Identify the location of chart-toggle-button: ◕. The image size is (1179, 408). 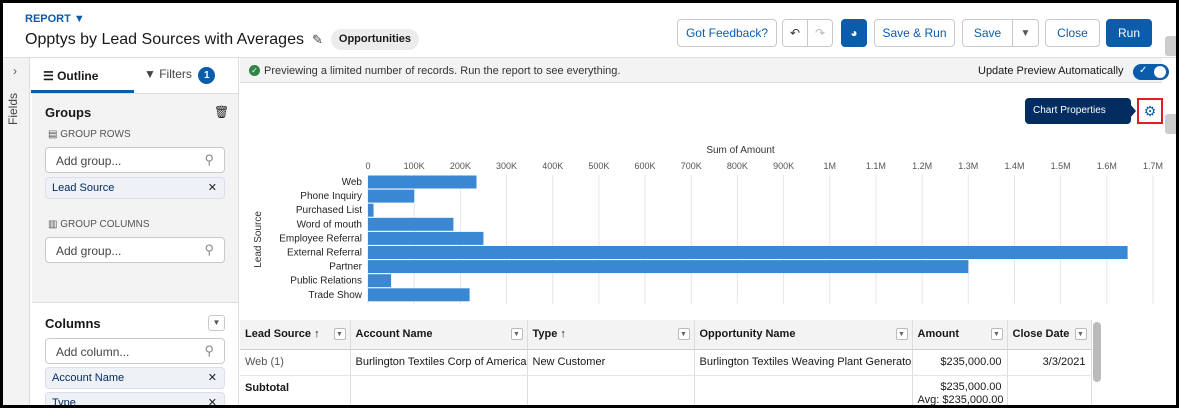
(854, 33).